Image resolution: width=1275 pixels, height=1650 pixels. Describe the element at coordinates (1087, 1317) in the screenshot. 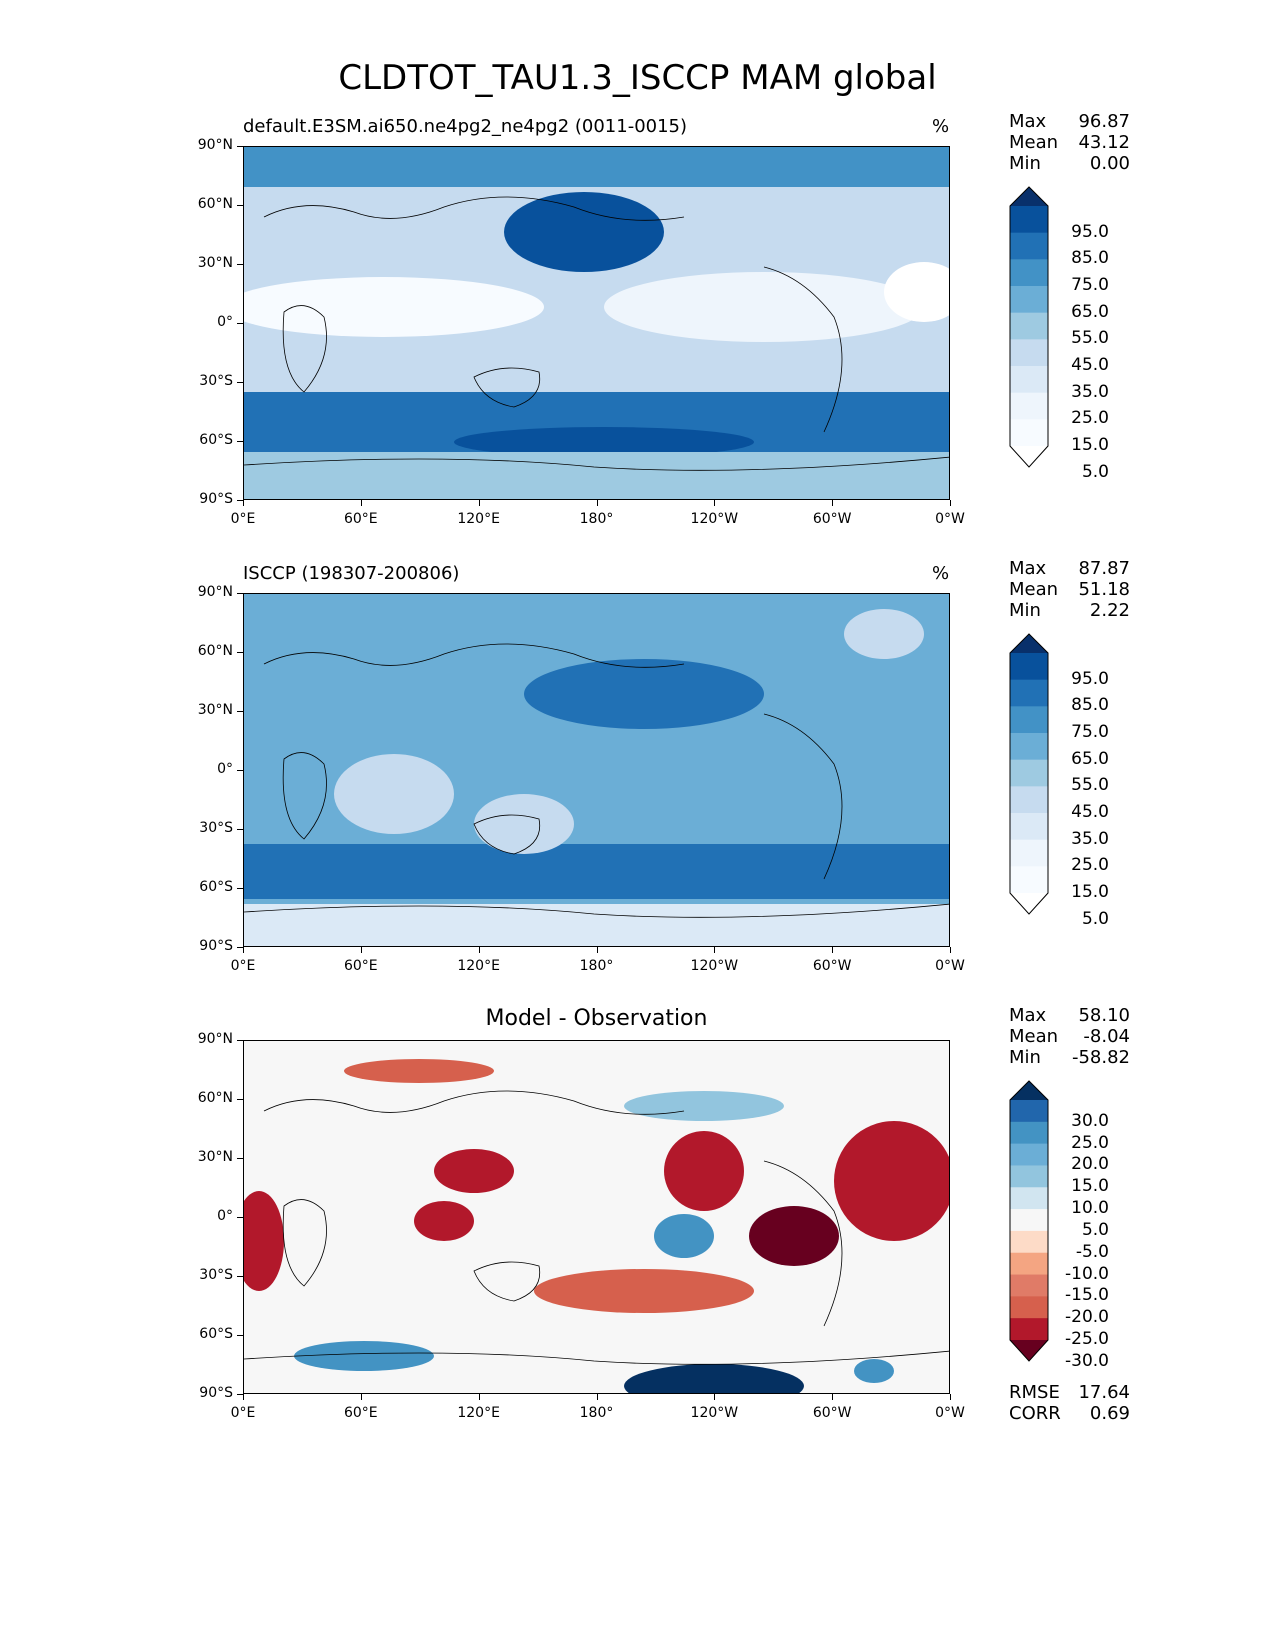

I see `colorbar-tick-label: -20.0` at that location.